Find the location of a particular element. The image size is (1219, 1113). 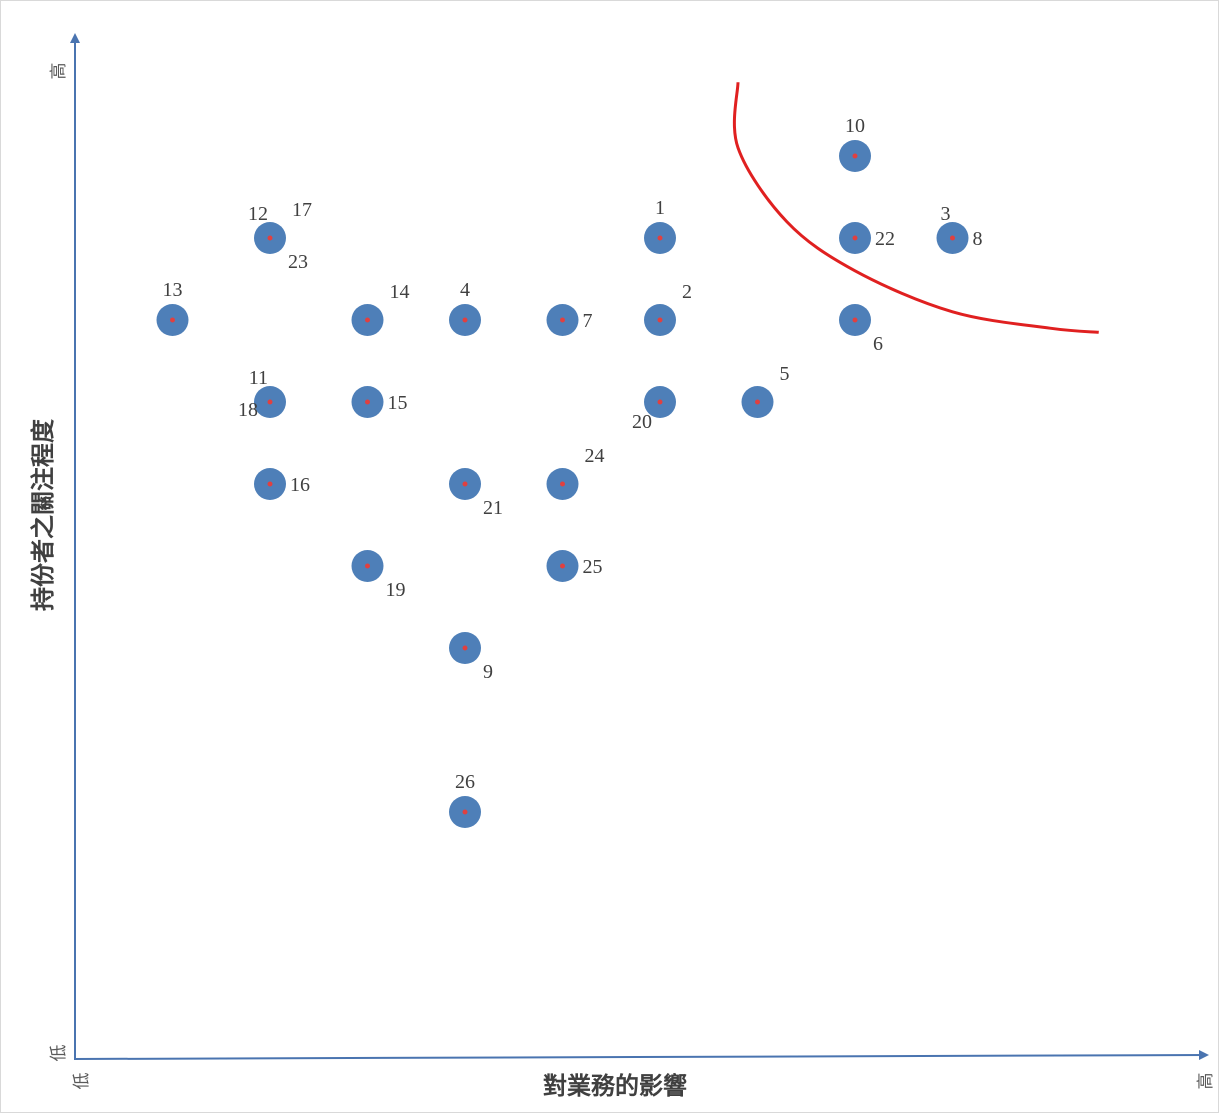

y-tick-low: 低 is located at coordinates (59, 1053).